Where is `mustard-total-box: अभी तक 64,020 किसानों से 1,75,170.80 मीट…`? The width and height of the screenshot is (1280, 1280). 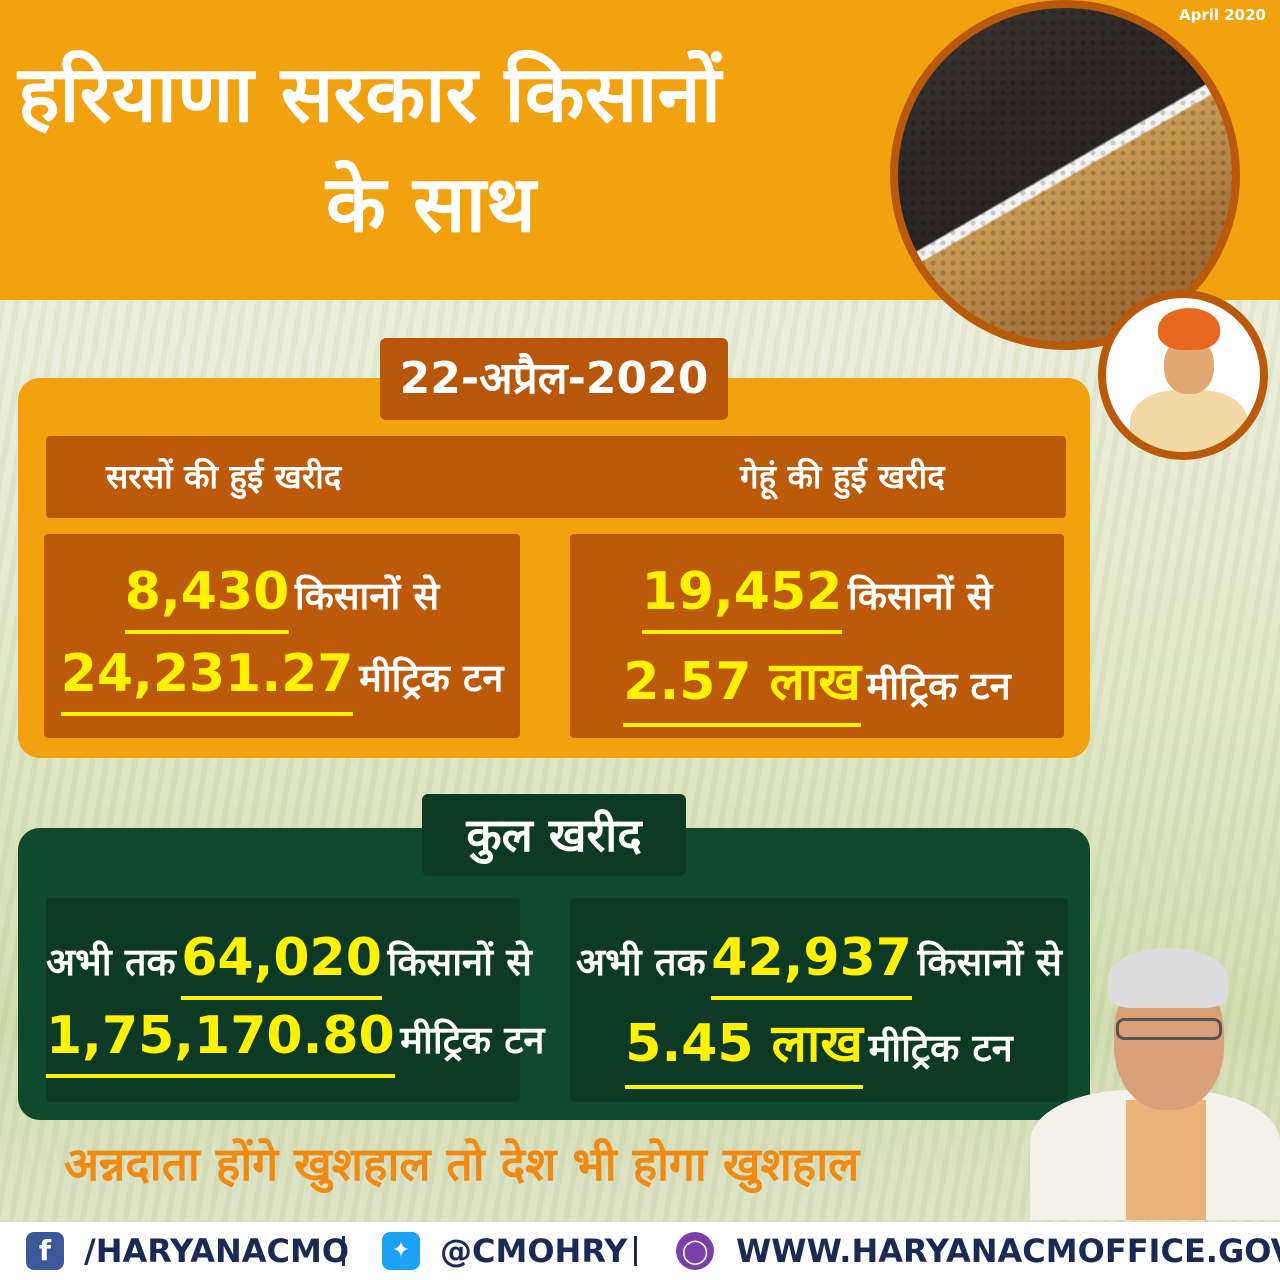 mustard-total-box: अभी तक 64,020 किसानों से 1,75,170.80 मीट… is located at coordinates (295, 1000).